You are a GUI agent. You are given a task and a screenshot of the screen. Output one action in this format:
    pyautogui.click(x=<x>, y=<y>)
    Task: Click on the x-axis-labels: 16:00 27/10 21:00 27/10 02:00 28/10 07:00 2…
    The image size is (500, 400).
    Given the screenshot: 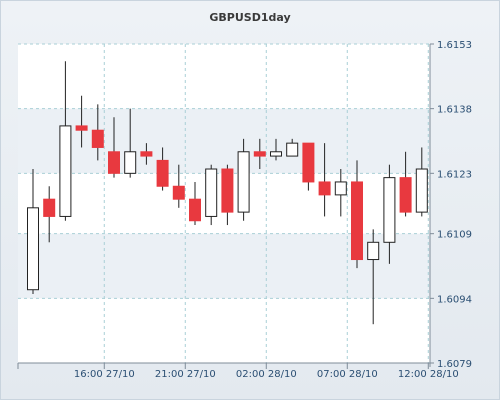 What is the action you would take?
    pyautogui.click(x=266, y=374)
    